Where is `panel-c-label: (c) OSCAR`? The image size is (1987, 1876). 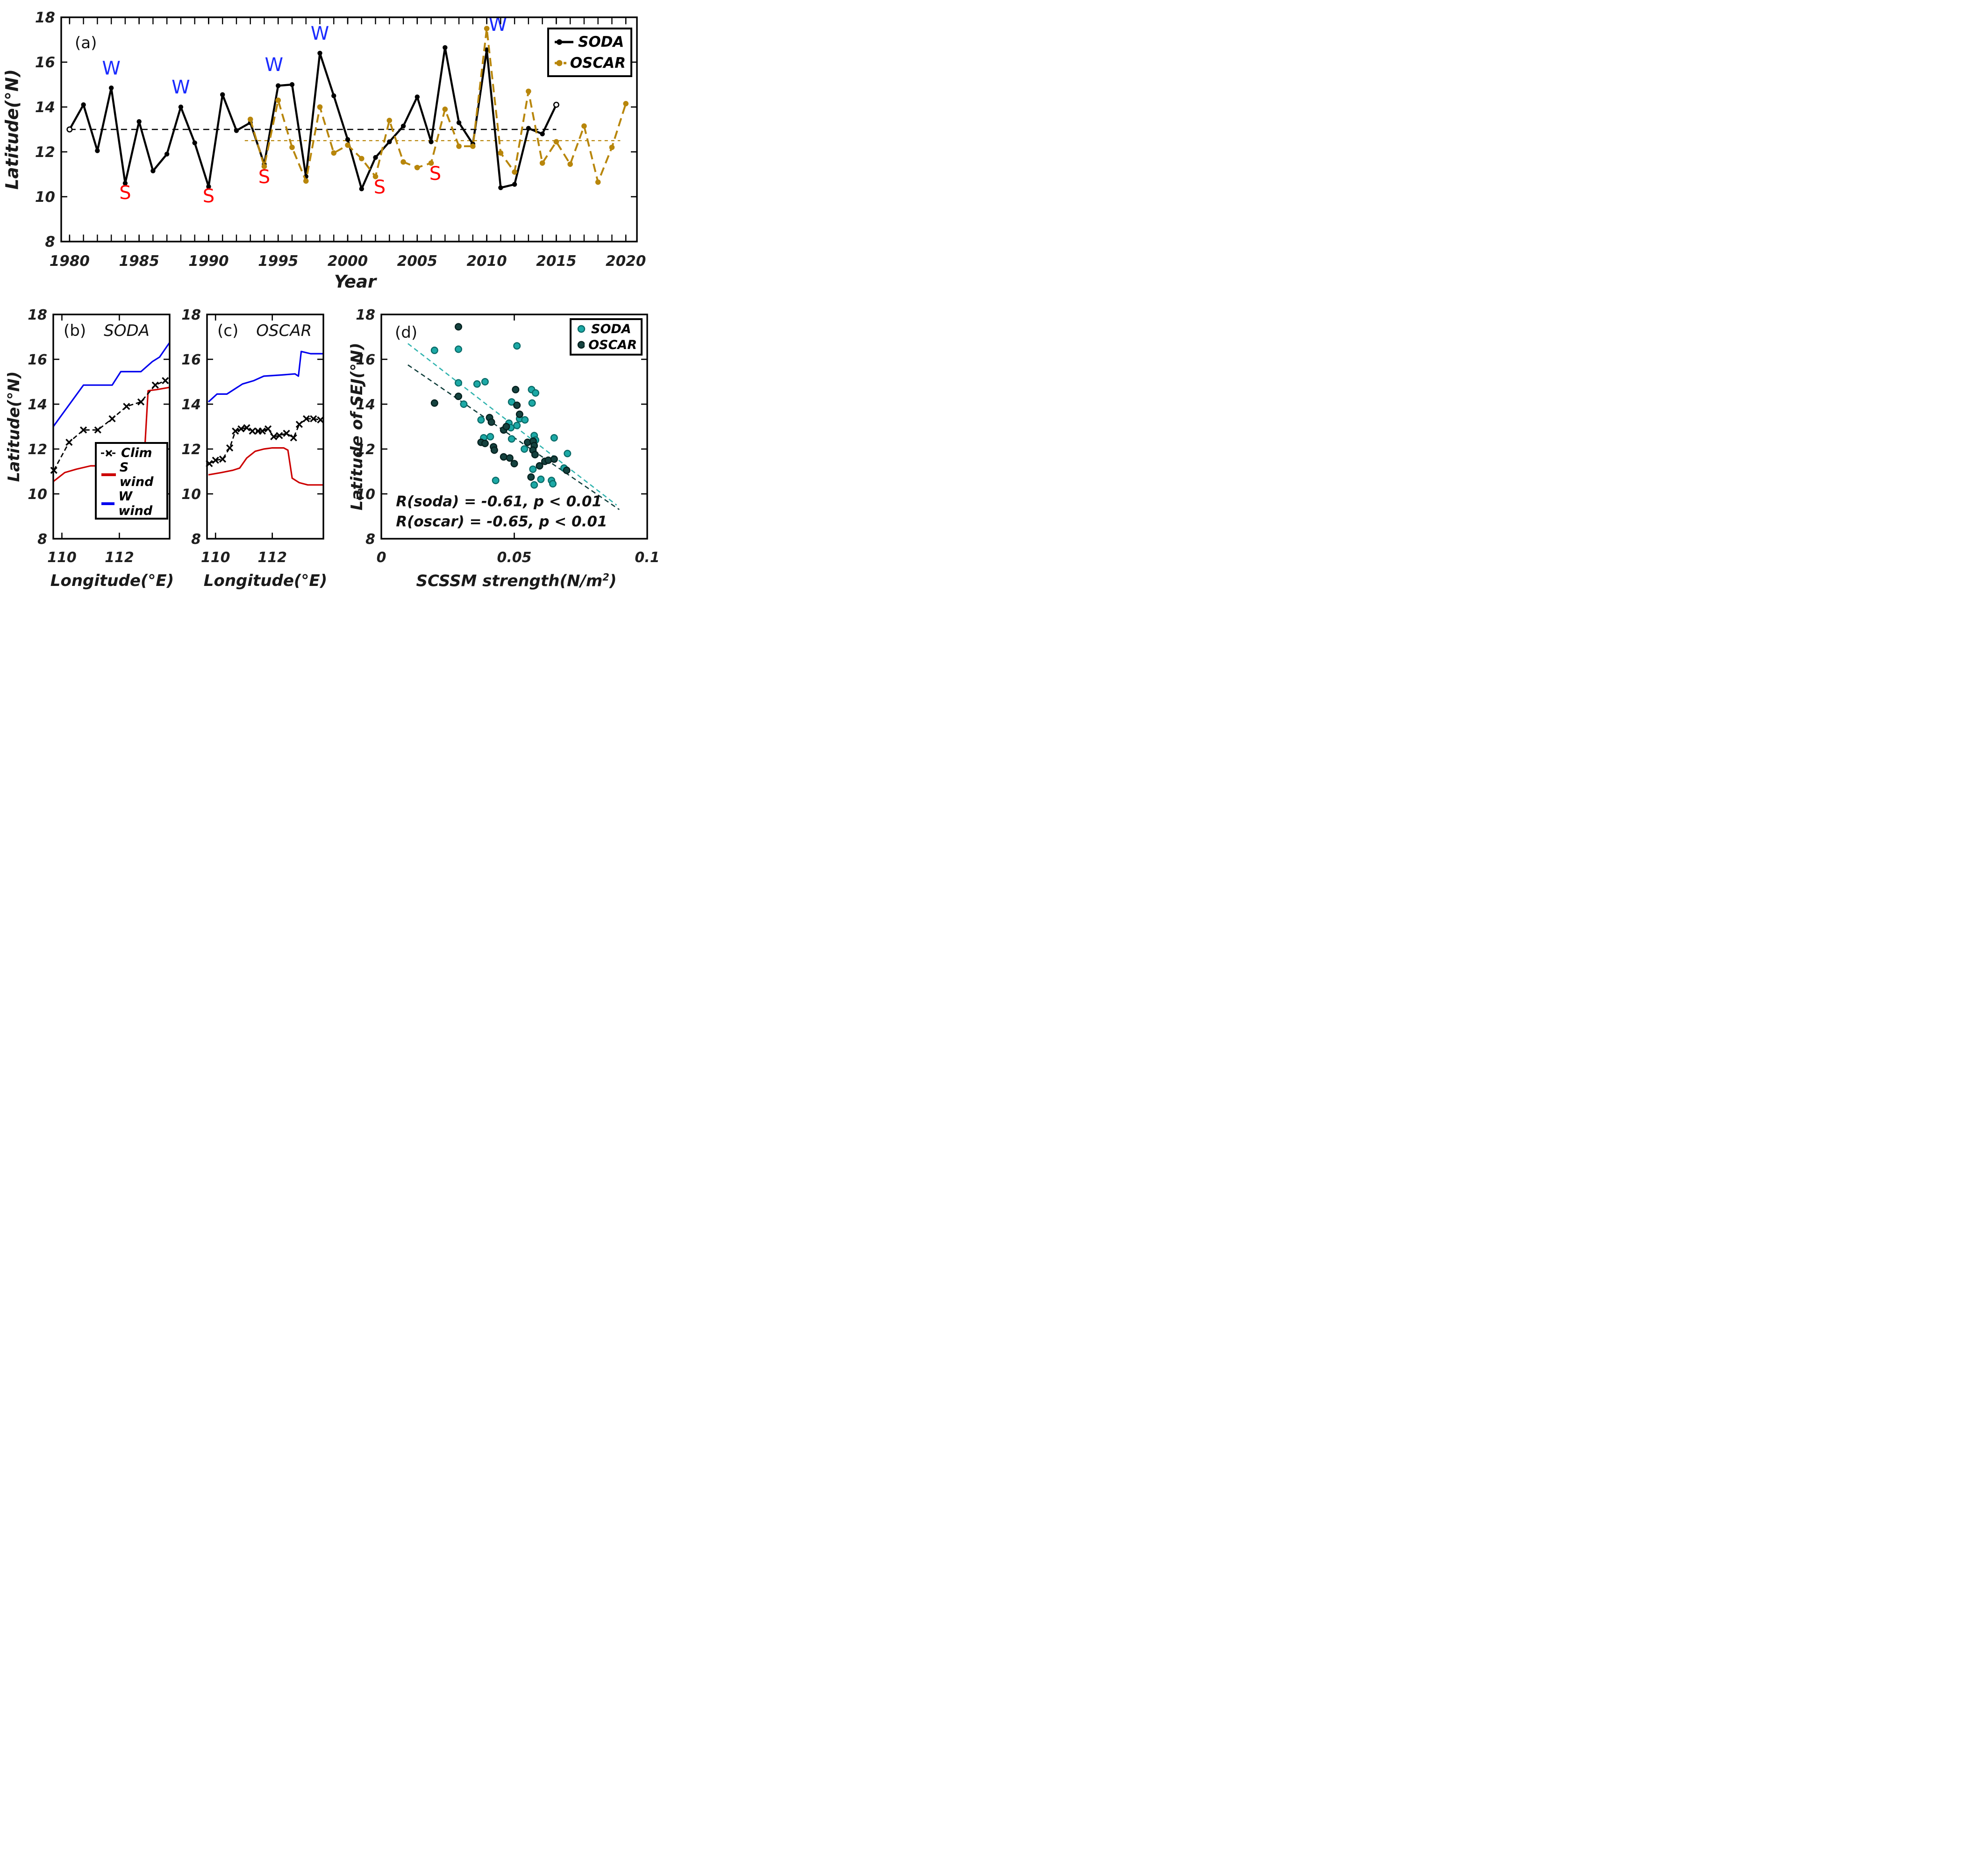 panel-c-label: (c) OSCAR is located at coordinates (264, 330).